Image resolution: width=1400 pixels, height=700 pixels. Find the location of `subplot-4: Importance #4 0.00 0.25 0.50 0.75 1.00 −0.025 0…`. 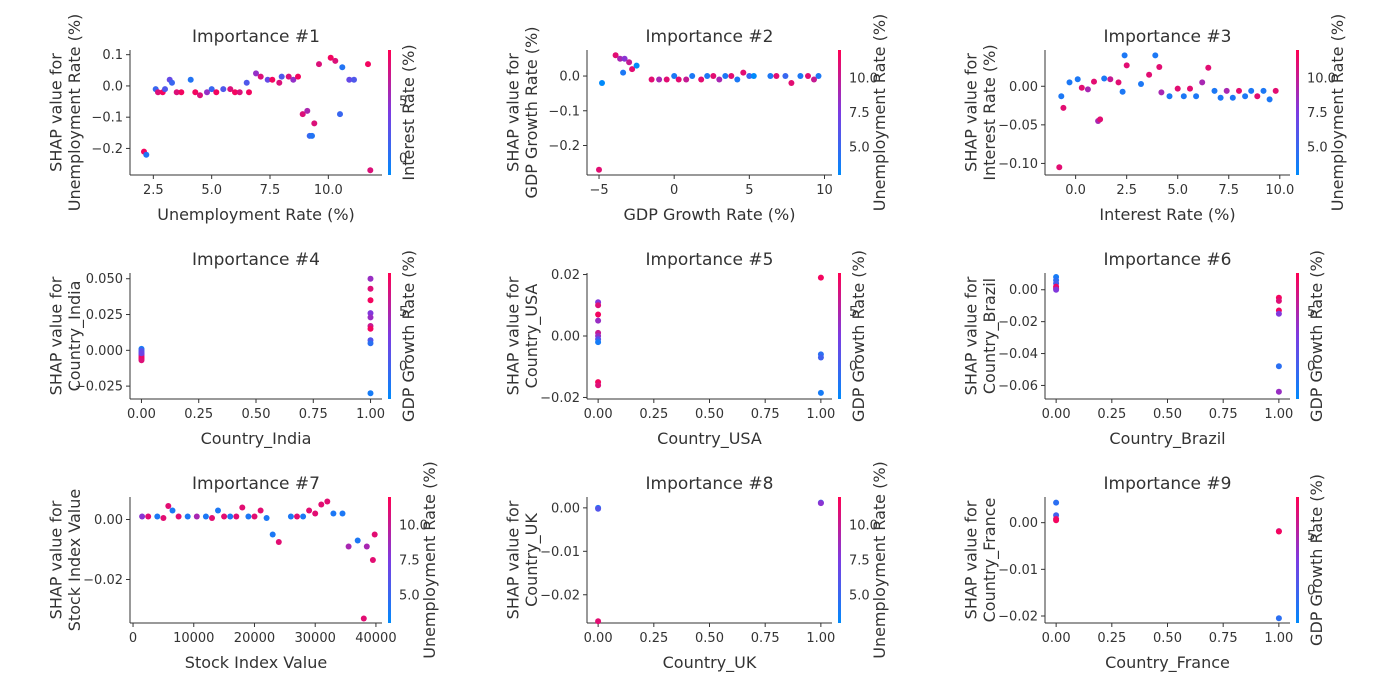

subplot-4: Importance #4 0.00 0.25 0.50 0.75 1.00 −0.025 0… is located at coordinates (232, 349).